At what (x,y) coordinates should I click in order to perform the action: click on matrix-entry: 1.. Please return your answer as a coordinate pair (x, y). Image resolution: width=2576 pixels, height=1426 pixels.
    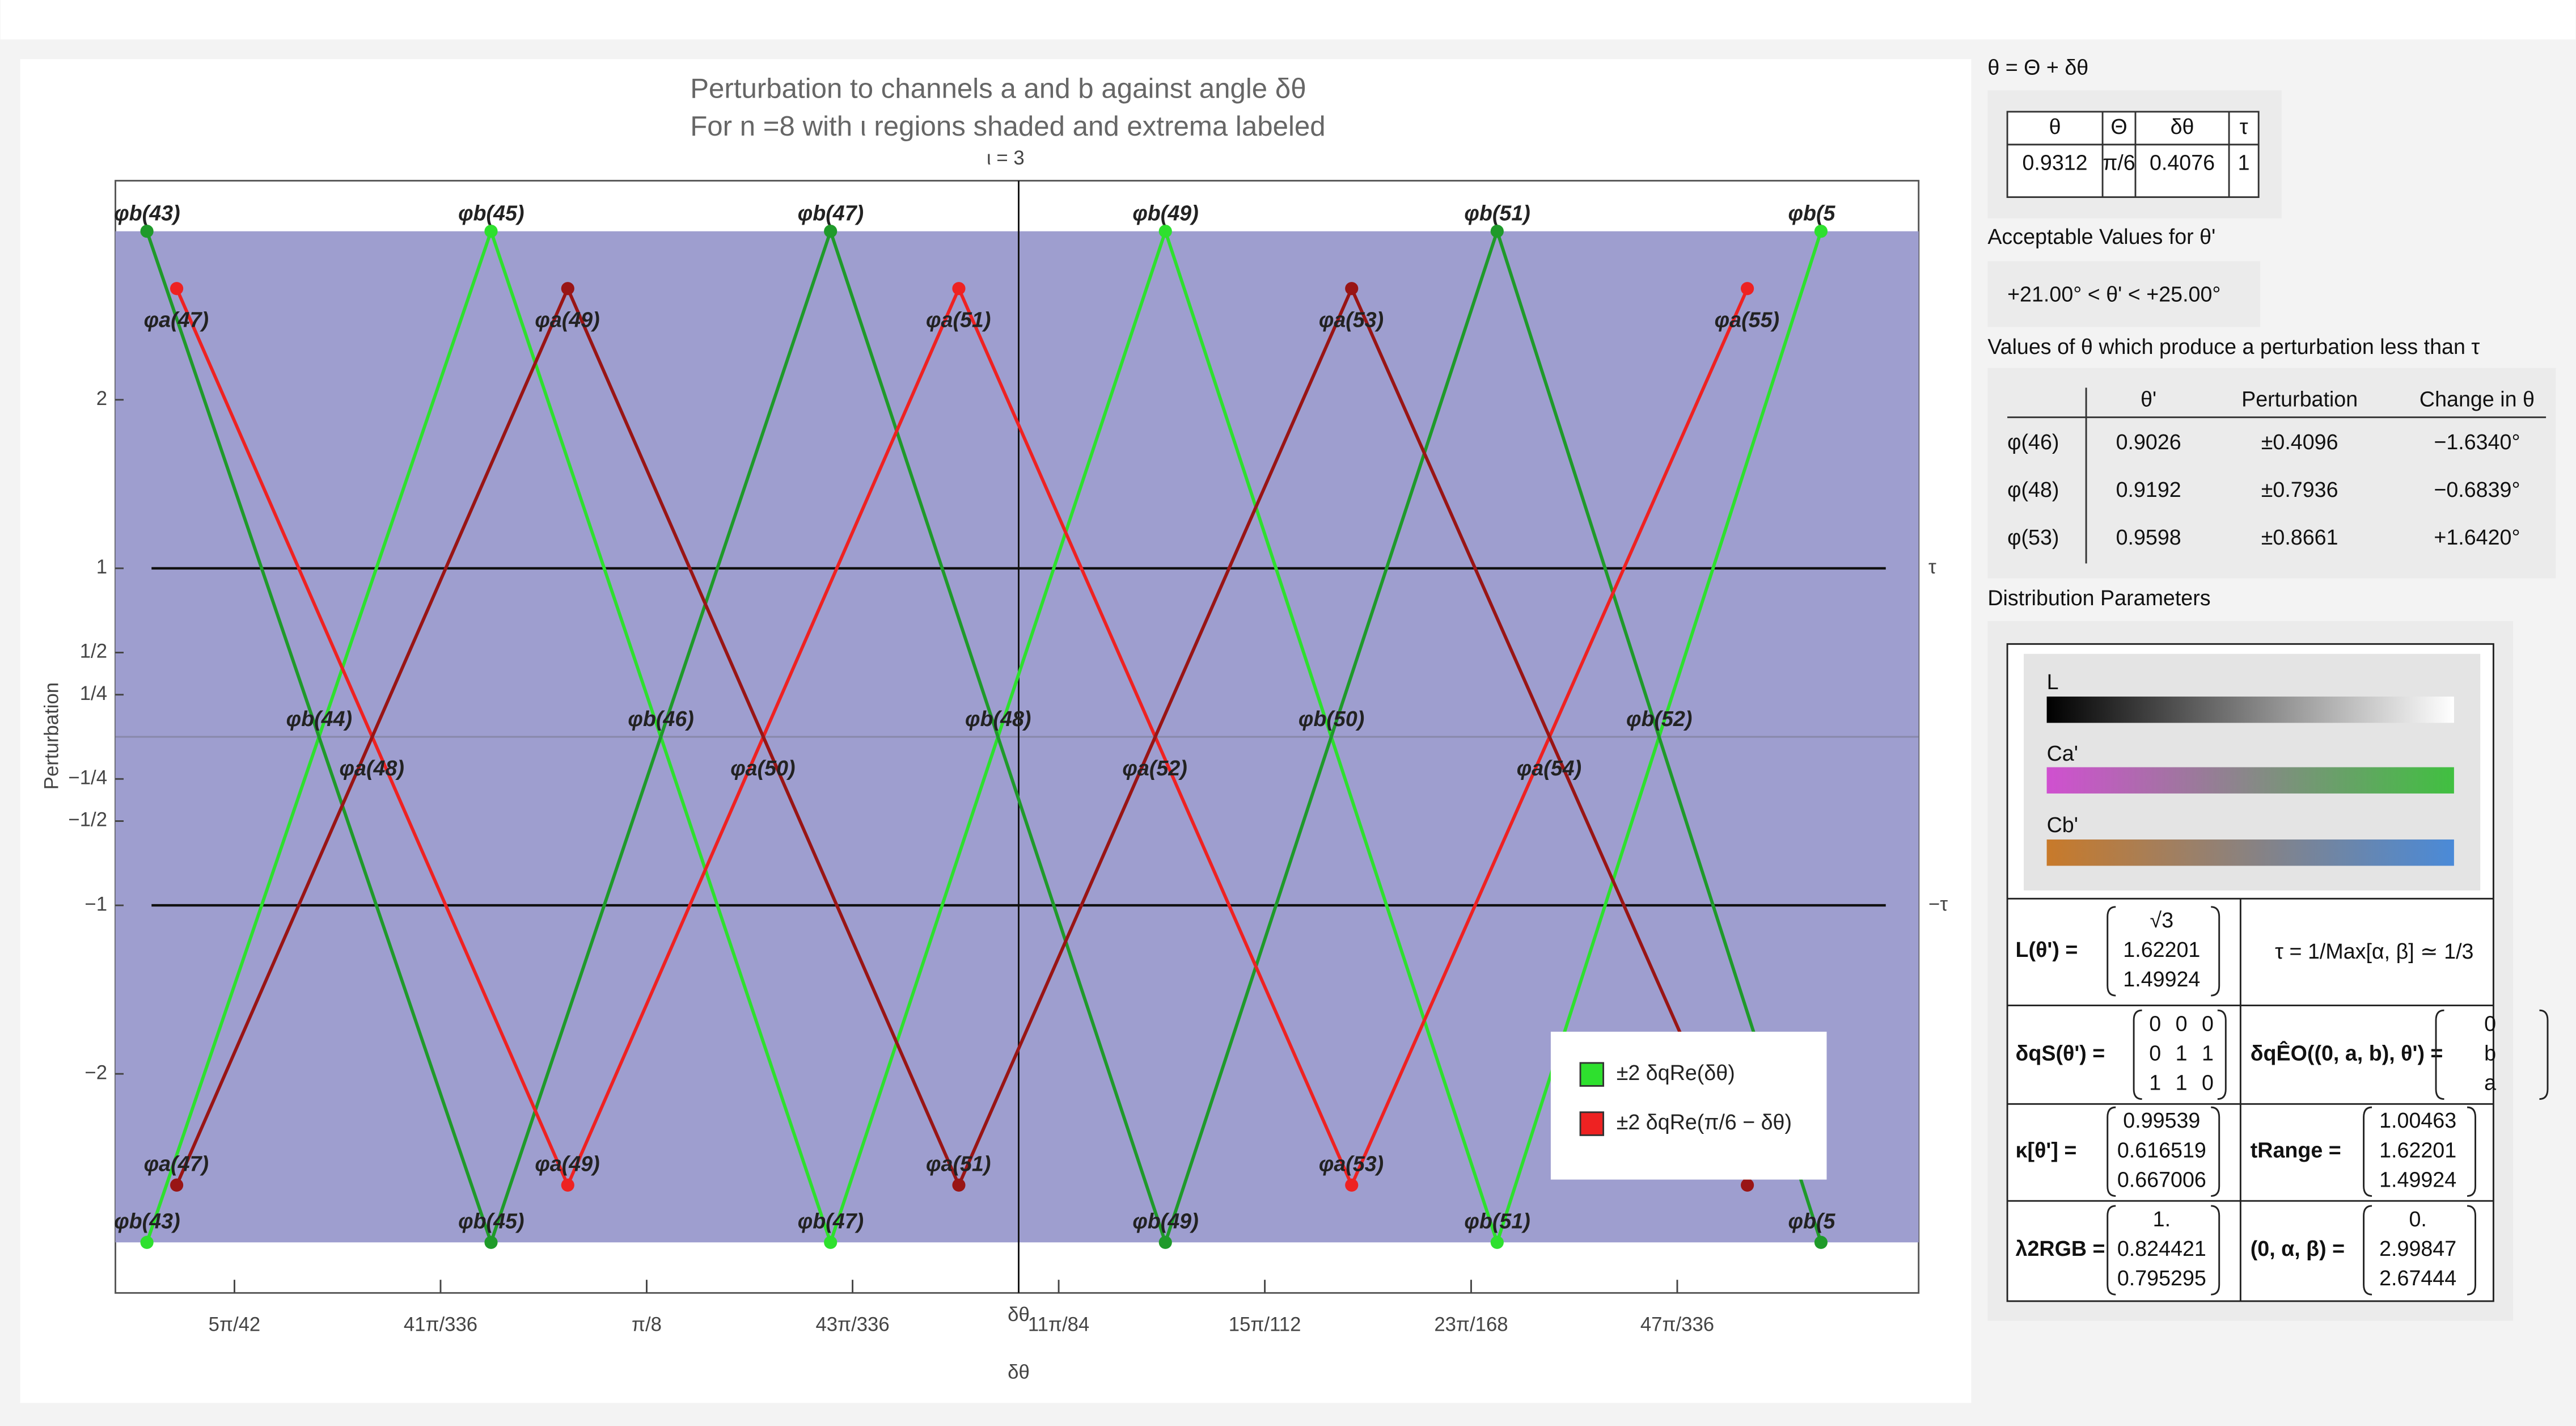
    Looking at the image, I should click on (2162, 1219).